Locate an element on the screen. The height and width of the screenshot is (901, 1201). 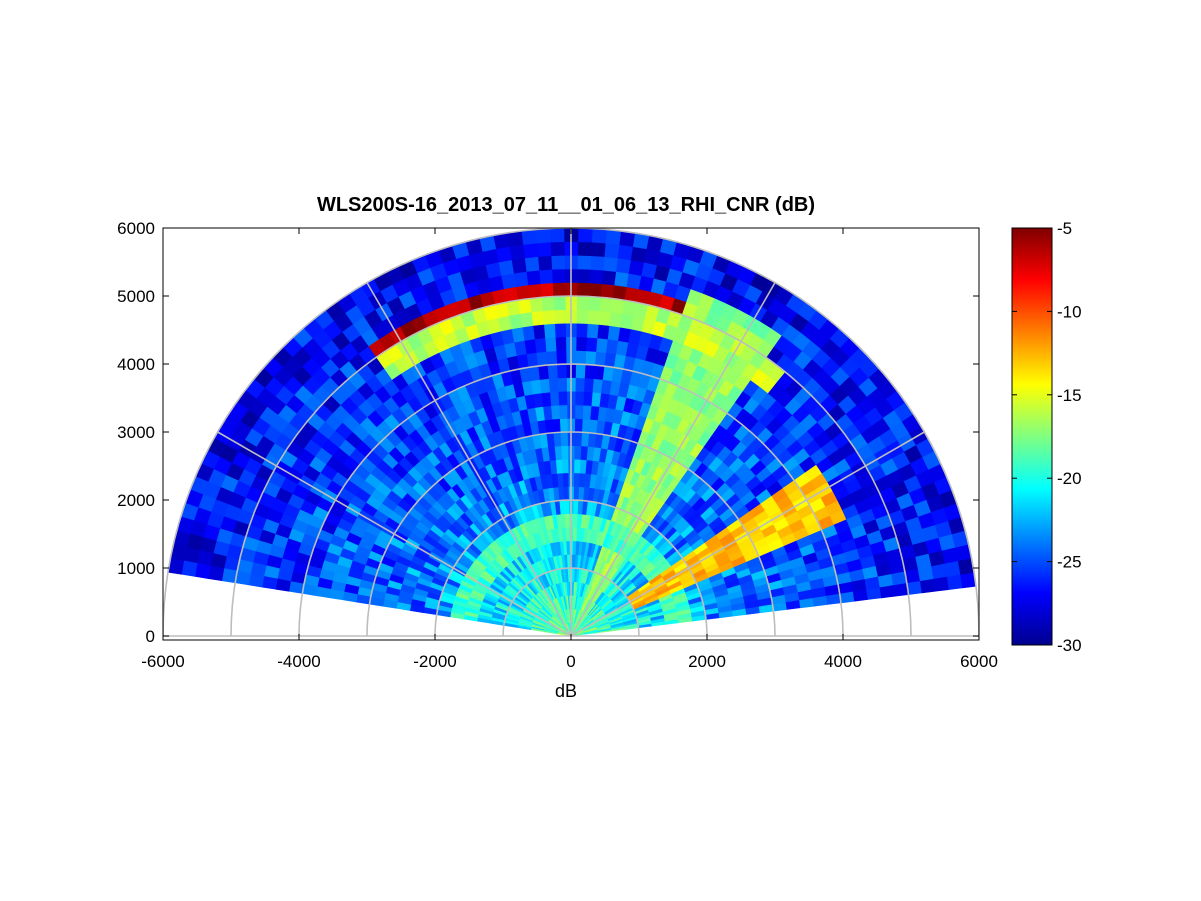
x-tick-label: 2000 is located at coordinates (707, 661).